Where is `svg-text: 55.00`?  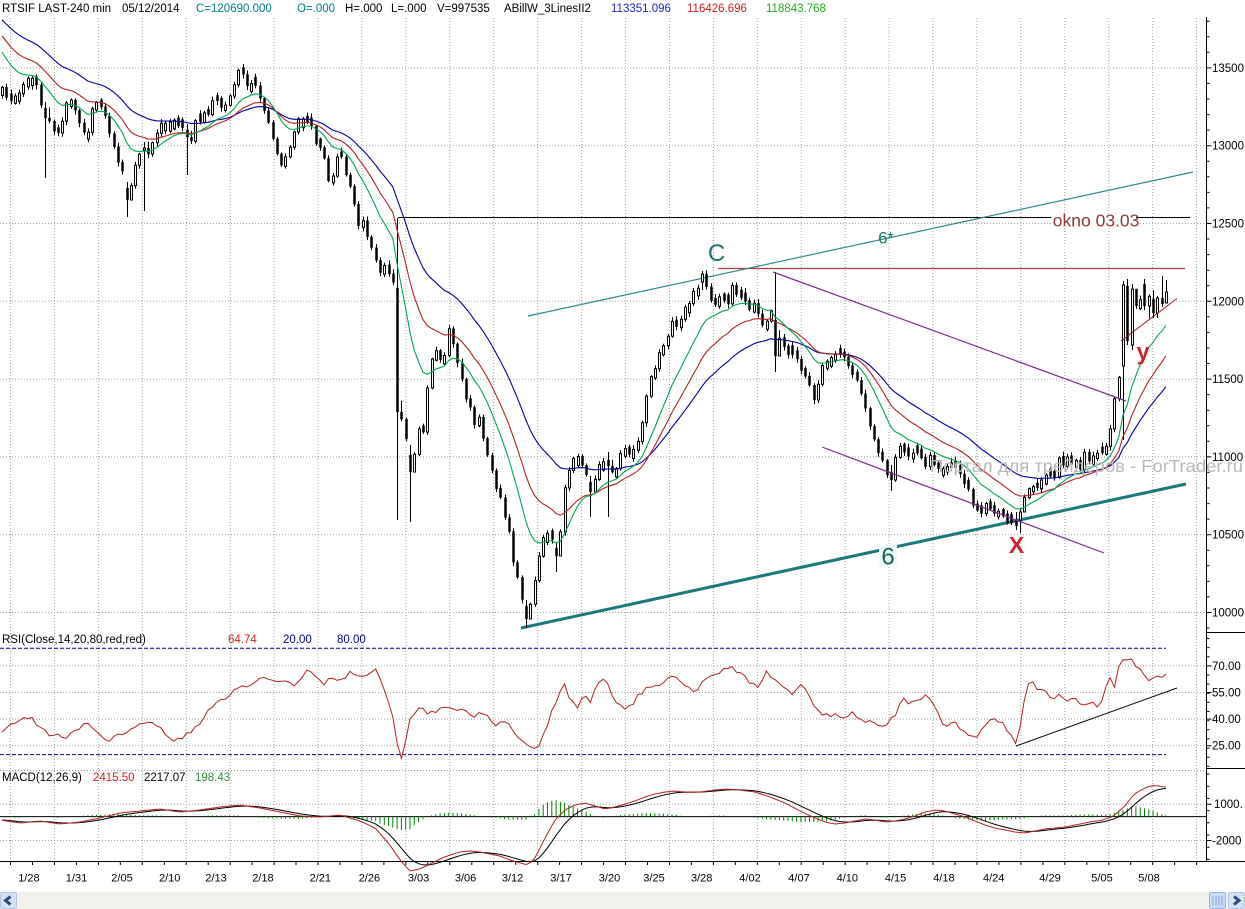
svg-text: 55.00 is located at coordinates (1226, 694).